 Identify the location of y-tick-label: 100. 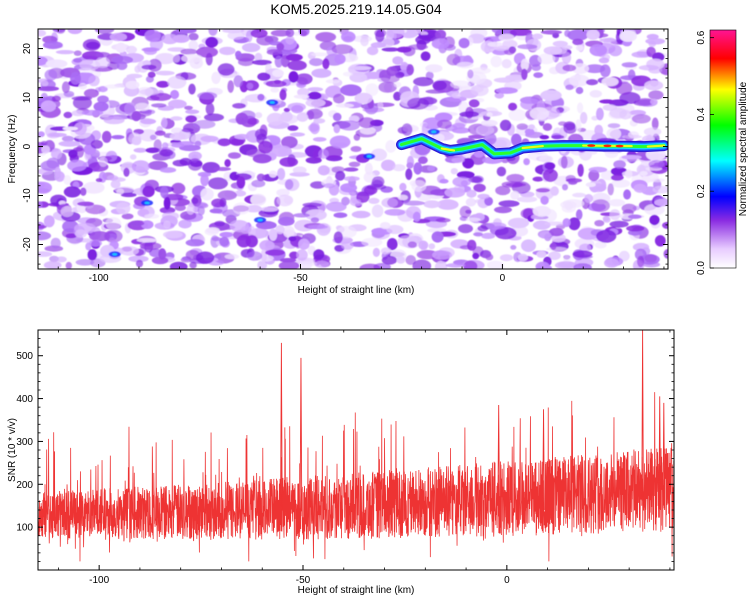
(24, 528).